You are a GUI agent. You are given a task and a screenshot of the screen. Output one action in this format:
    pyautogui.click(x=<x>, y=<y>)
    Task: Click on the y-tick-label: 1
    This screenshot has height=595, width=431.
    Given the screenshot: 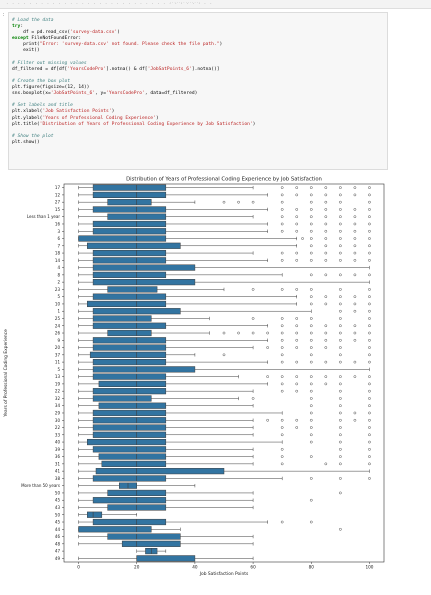 What is the action you would take?
    pyautogui.click(x=58, y=311)
    